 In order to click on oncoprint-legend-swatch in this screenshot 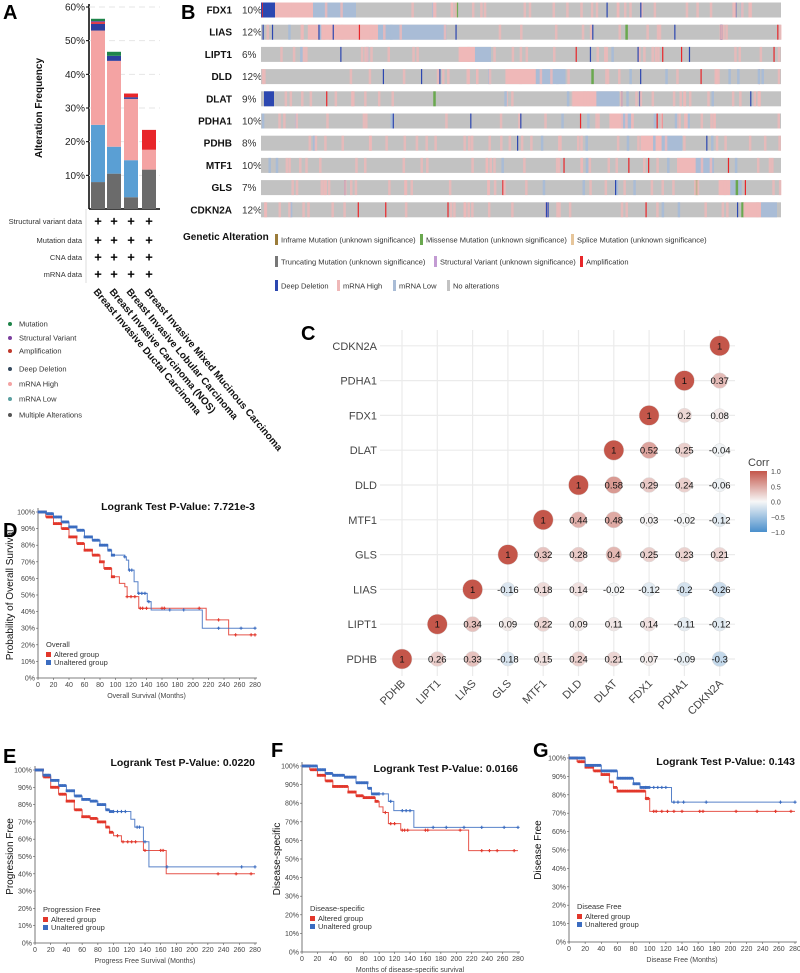, I will do `click(448, 285)`.